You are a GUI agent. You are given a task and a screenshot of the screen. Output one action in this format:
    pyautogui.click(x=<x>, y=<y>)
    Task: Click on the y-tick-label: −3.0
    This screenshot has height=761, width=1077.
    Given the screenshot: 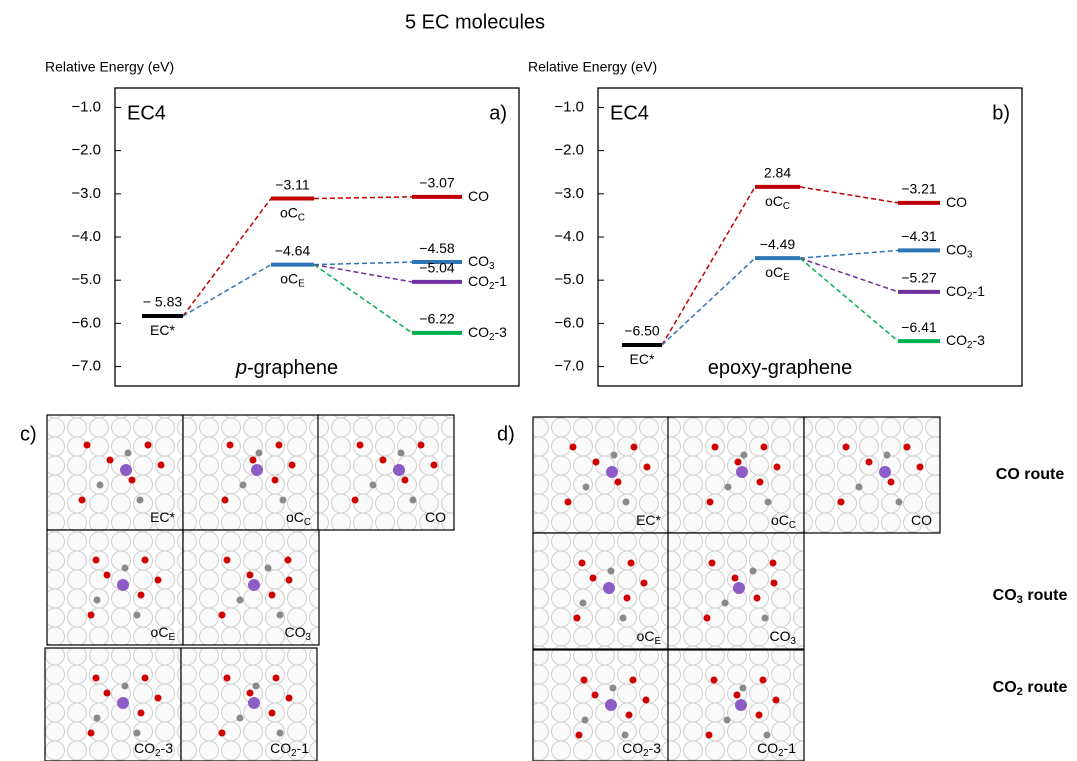 What is the action you would take?
    pyautogui.click(x=569, y=193)
    